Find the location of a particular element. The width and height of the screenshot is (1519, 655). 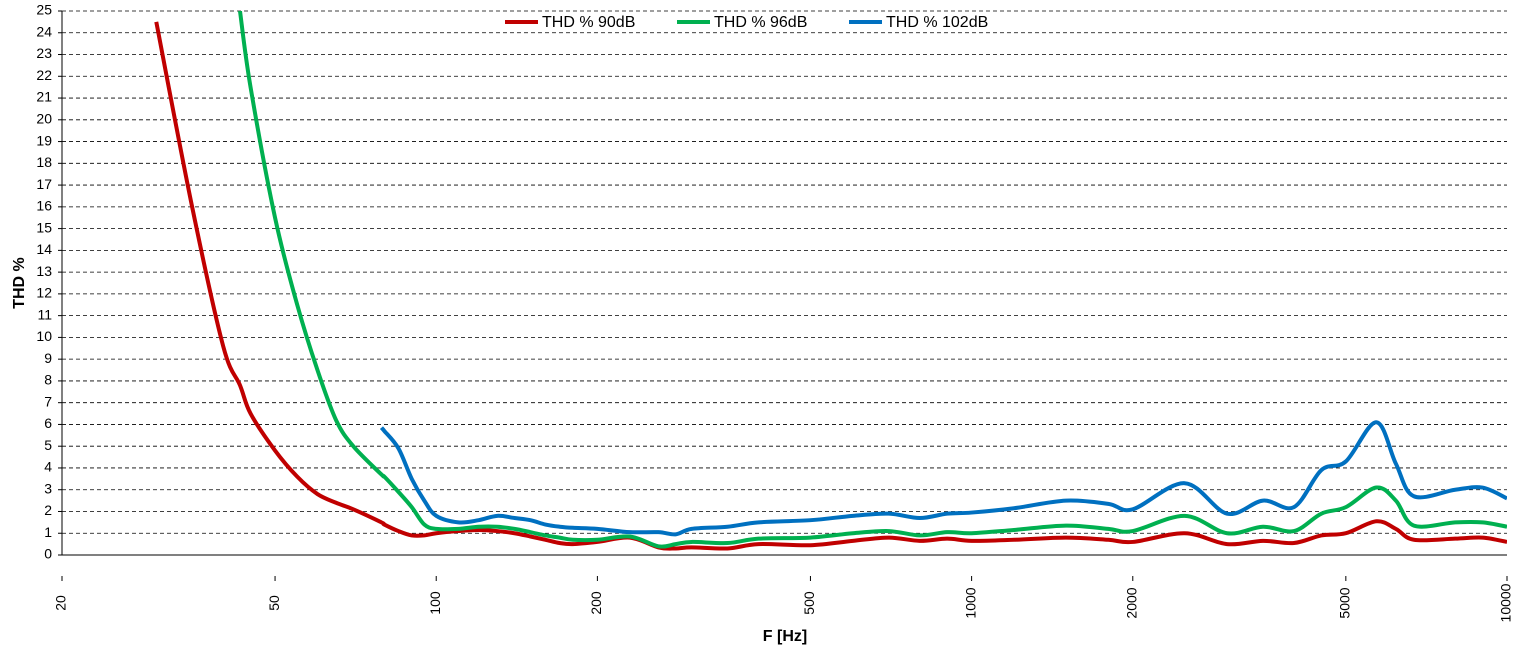

y-tick-label: 19 is located at coordinates (44, 140).